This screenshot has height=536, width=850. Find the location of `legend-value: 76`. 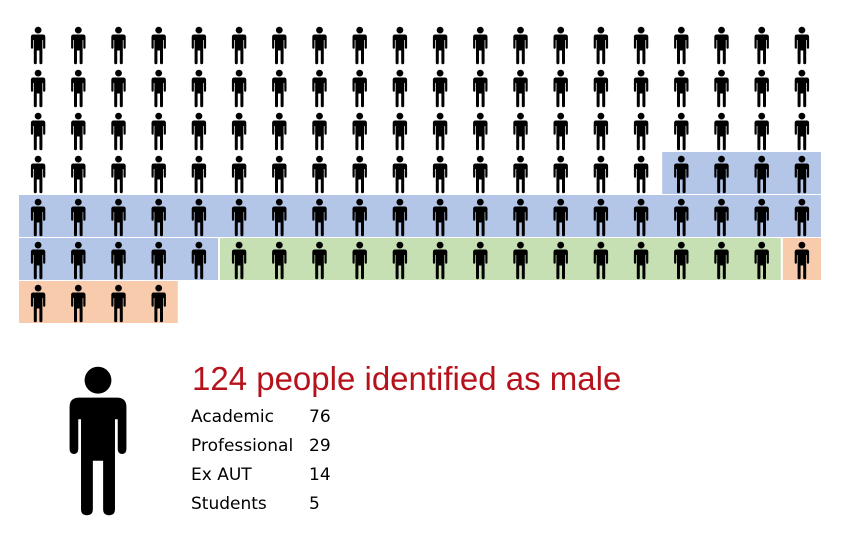

legend-value: 76 is located at coordinates (320, 416).